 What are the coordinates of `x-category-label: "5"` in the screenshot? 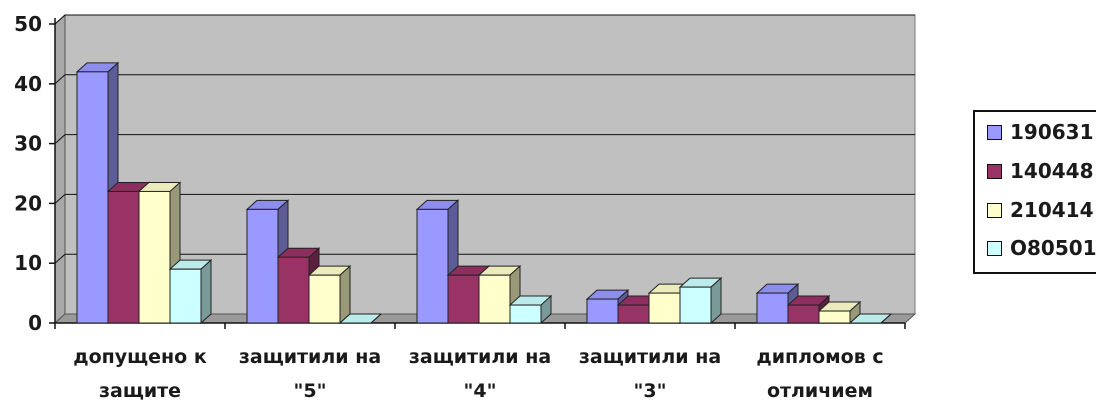 It's located at (309, 391).